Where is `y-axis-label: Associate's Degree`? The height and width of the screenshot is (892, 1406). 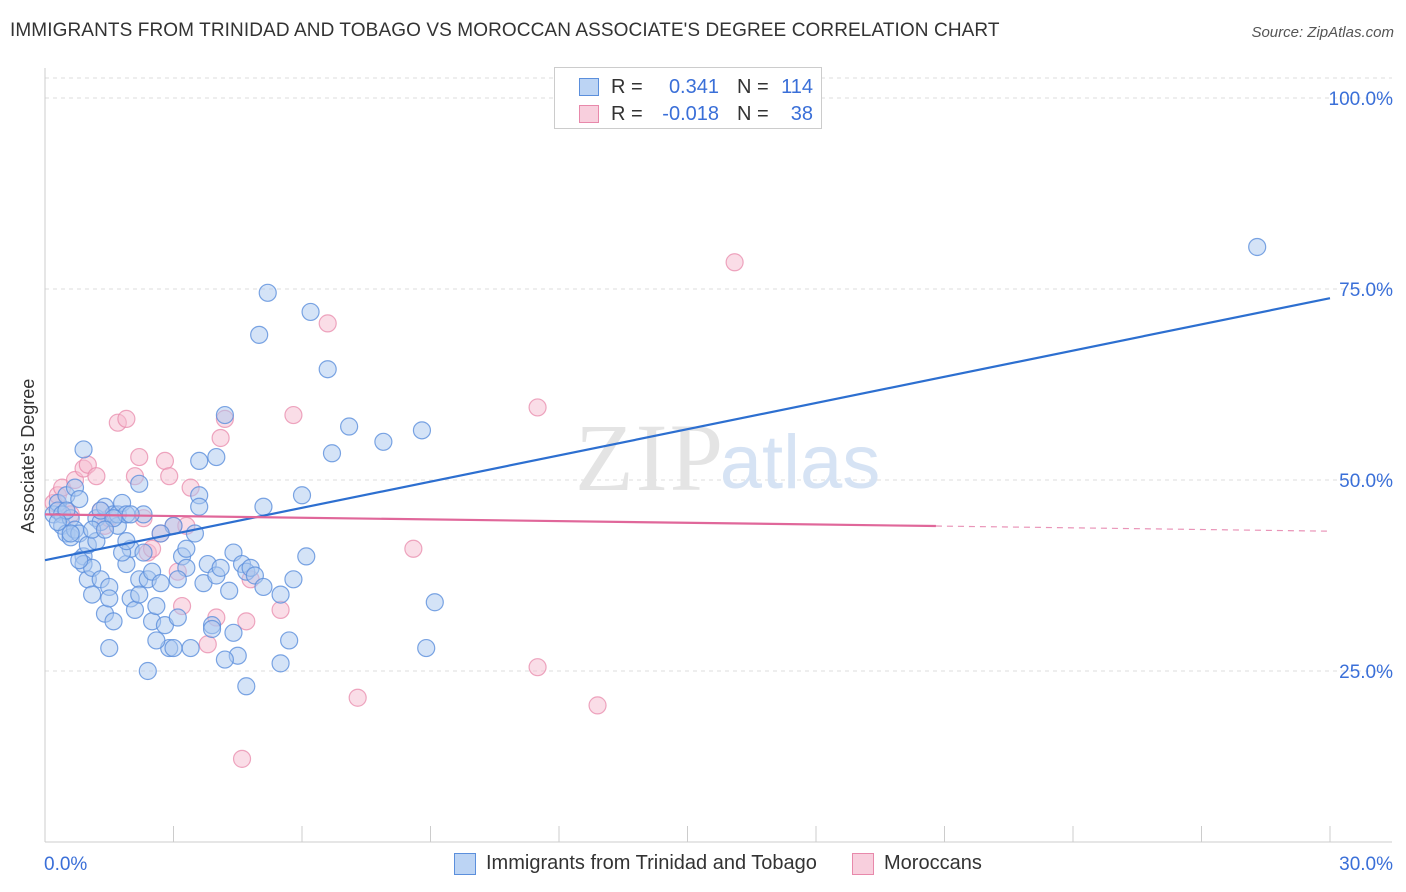 y-axis-label: Associate's Degree is located at coordinates (28, 456).